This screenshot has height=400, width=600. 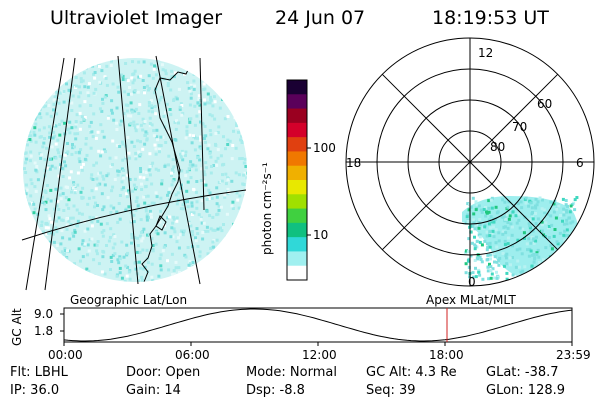 I want to click on instrument-title: Ultraviolet Imager, so click(x=136, y=18).